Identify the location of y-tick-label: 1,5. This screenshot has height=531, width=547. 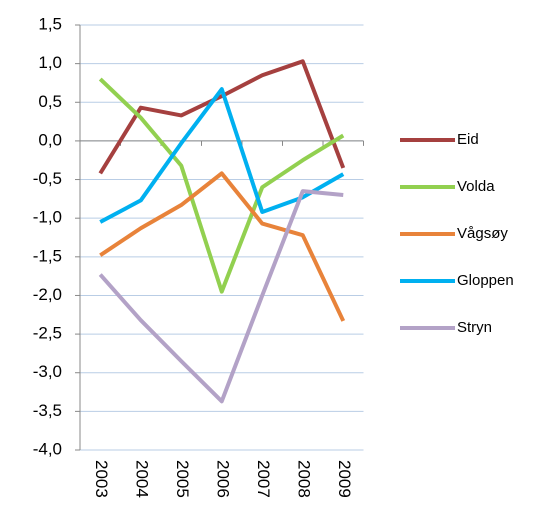
(50, 23).